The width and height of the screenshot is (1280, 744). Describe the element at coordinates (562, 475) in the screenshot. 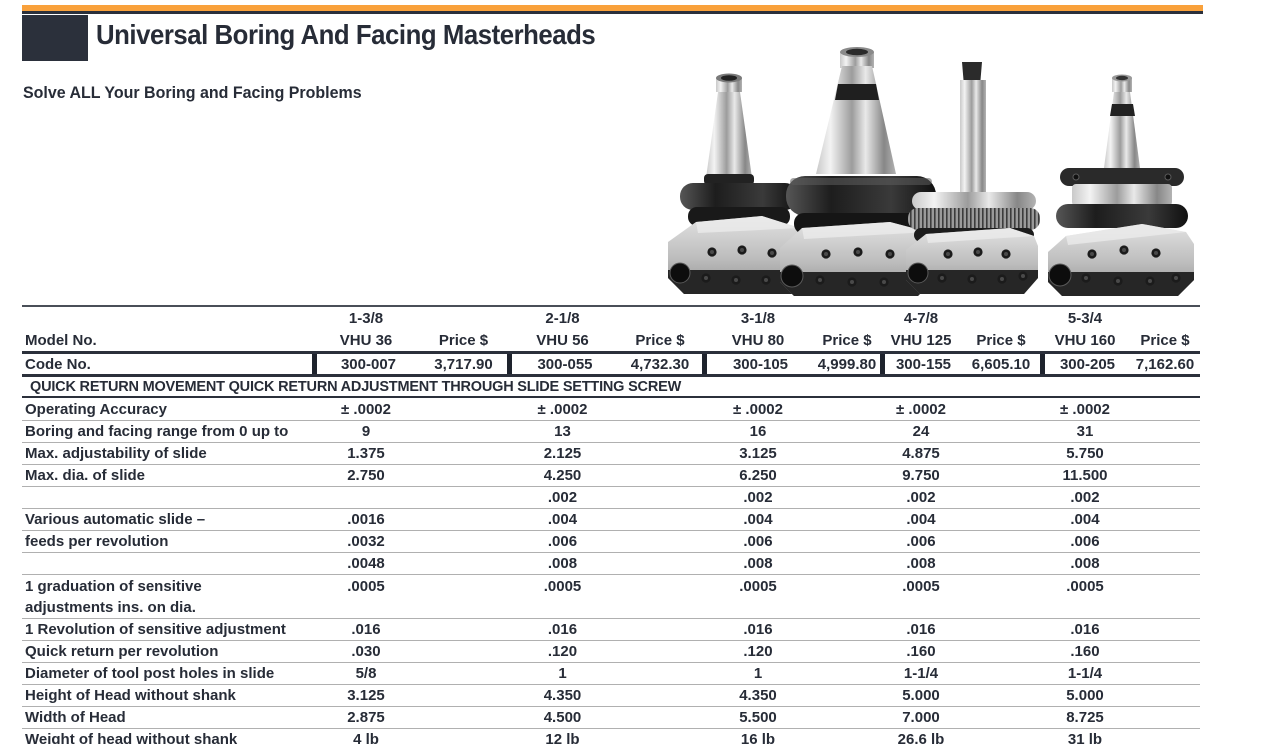

I see `spec-value: 4.250` at that location.